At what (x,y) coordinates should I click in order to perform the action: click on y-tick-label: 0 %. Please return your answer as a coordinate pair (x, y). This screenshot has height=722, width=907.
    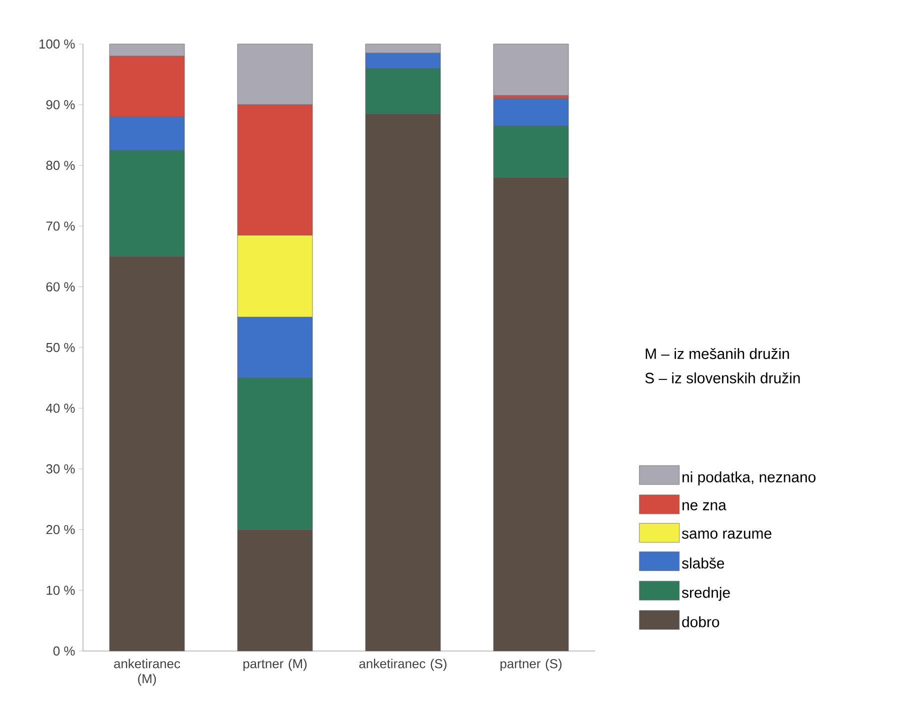
    Looking at the image, I should click on (64, 651).